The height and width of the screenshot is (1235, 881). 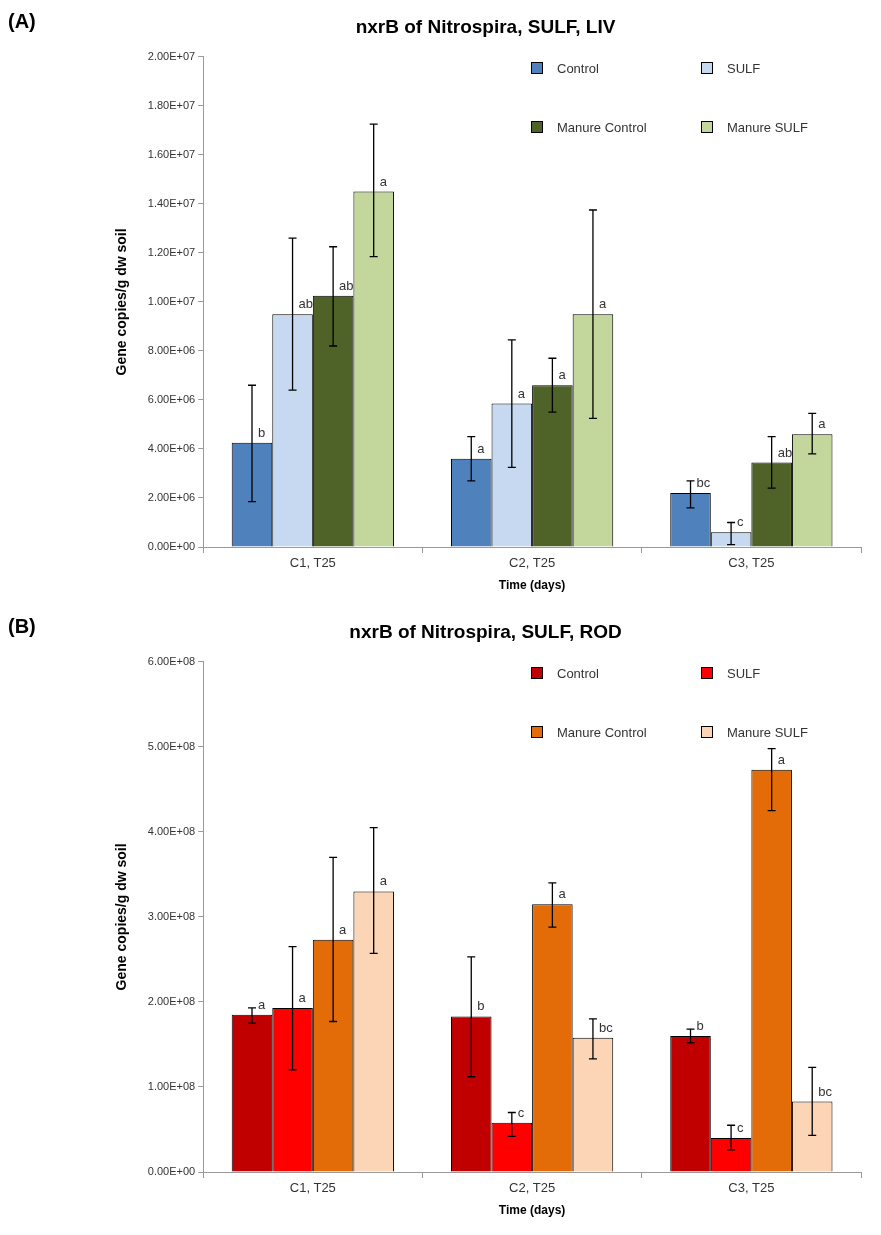 I want to click on y-tick-label: 2.00E+06, so click(x=171, y=497).